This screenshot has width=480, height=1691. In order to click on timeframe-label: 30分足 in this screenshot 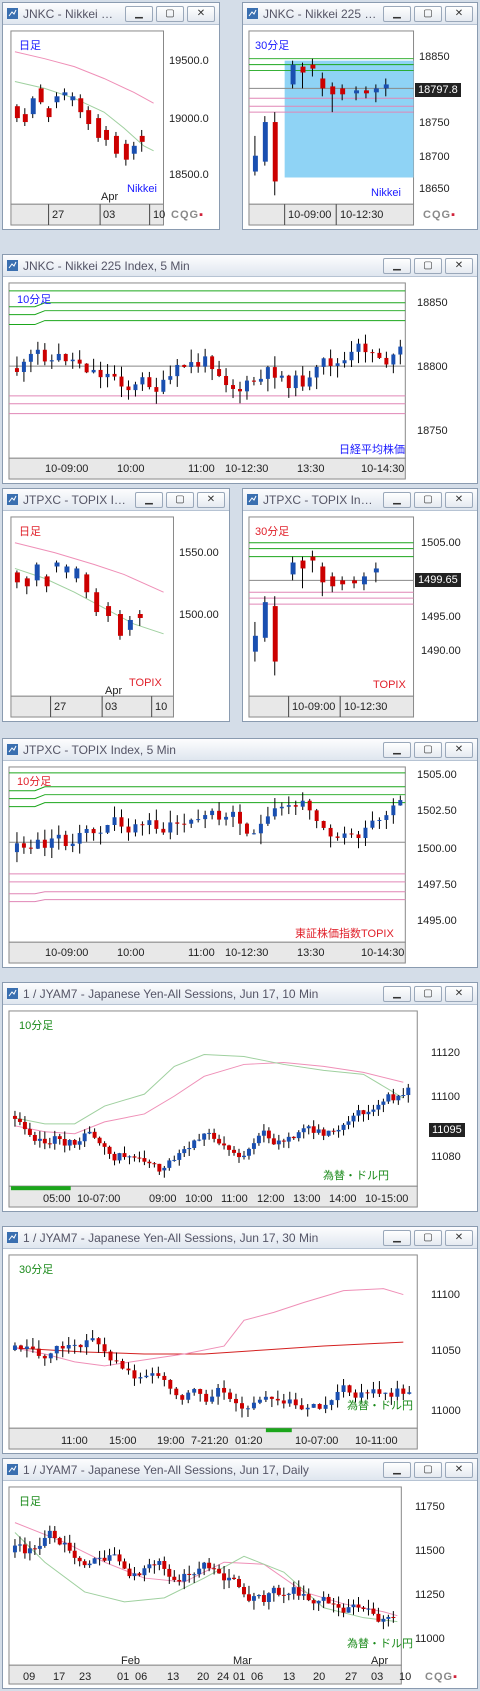, I will do `click(36, 1270)`.